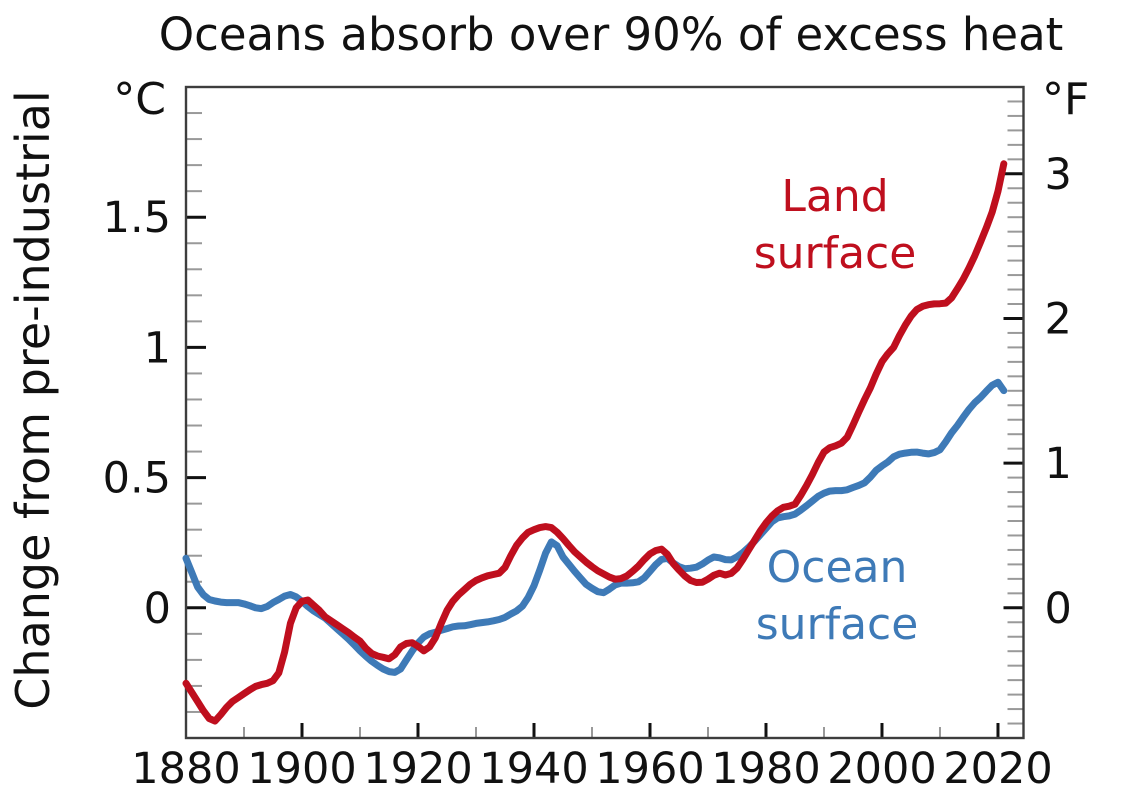 The width and height of the screenshot is (1146, 811). I want to click on land-series-label-line1: Land, so click(835, 196).